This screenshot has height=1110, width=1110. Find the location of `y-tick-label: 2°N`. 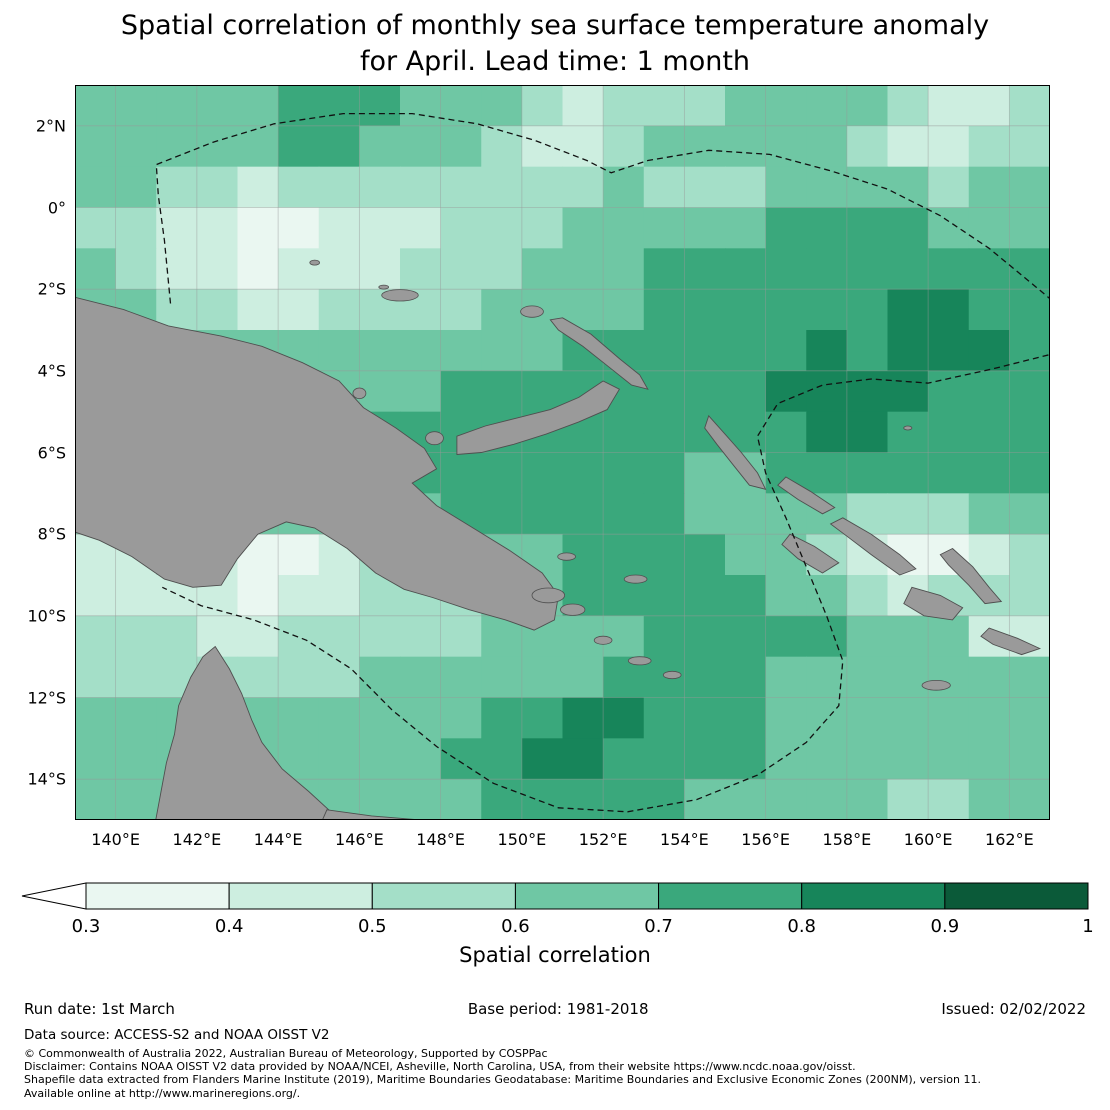

y-tick-label: 2°N is located at coordinates (50, 126).